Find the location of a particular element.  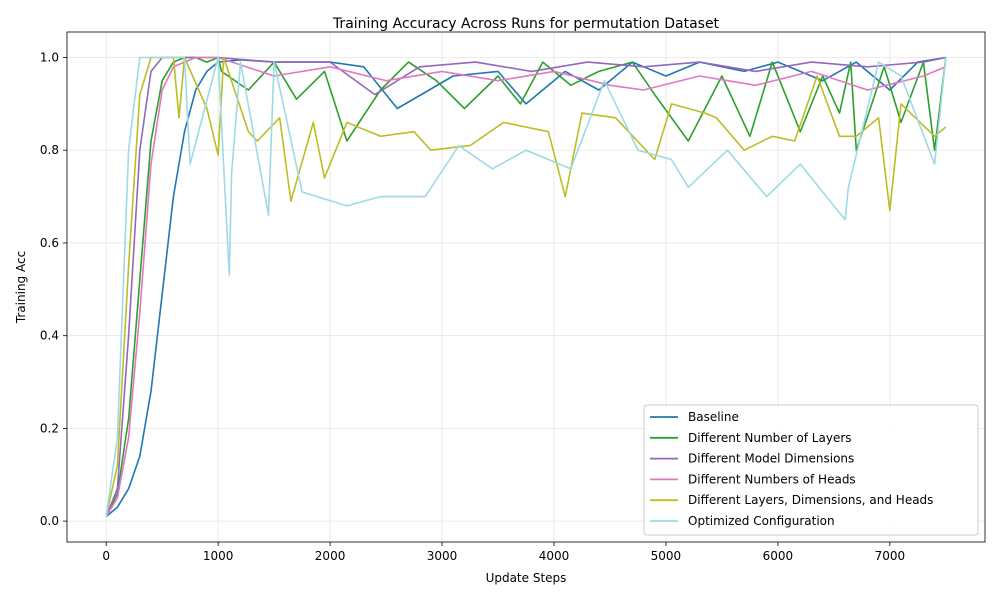

x-axis-label: Update Steps is located at coordinates (526, 578).